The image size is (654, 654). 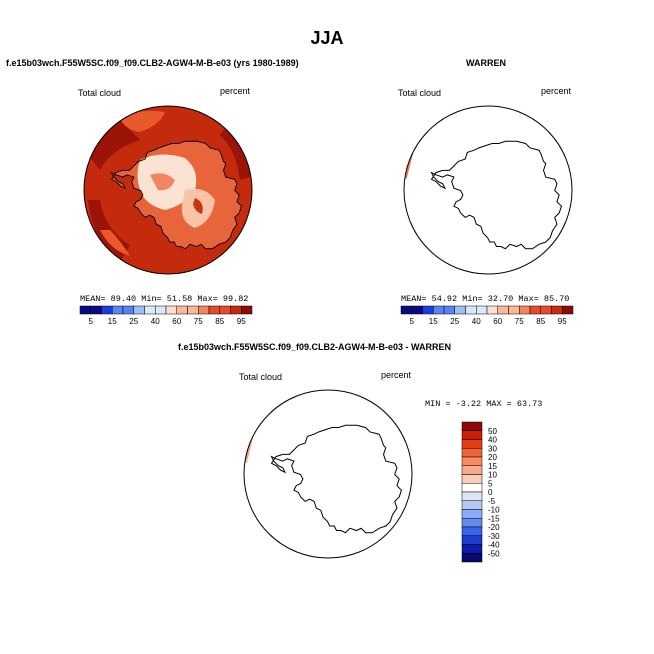 I want to click on diff-colorbar-label: 0, so click(x=490, y=492).